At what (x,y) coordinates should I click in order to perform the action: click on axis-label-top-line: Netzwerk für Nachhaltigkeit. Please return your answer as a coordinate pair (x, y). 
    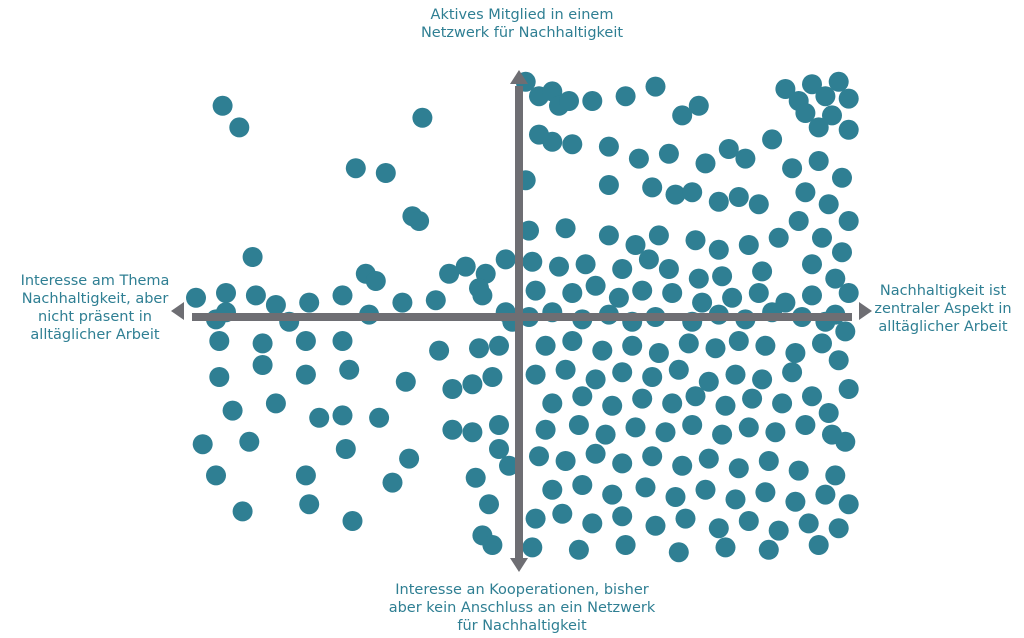
    Looking at the image, I should click on (522, 33).